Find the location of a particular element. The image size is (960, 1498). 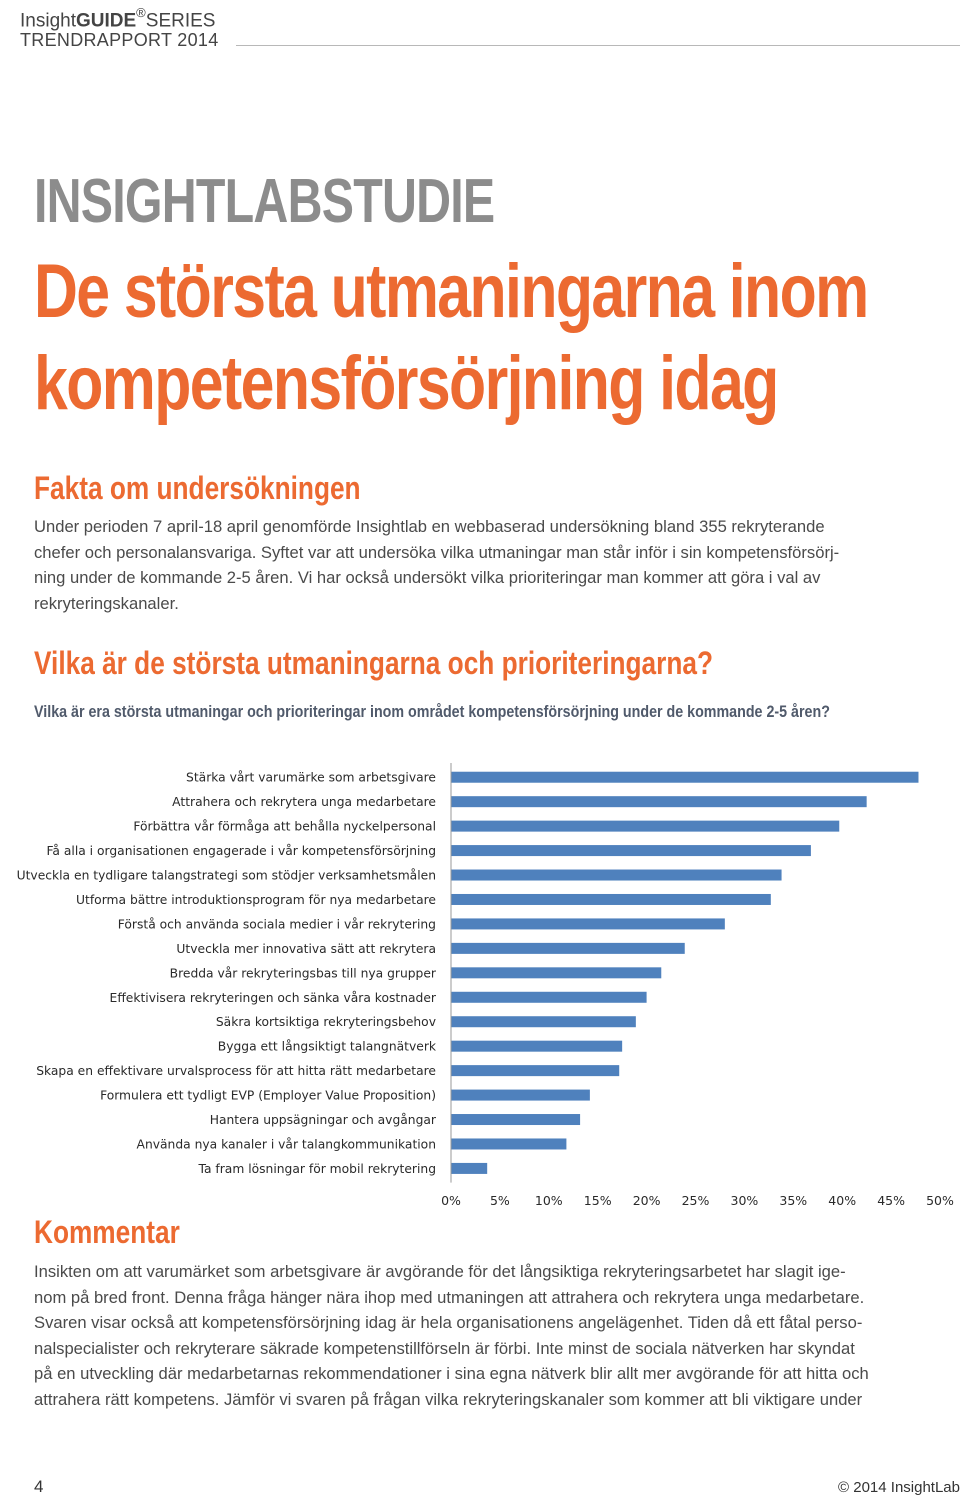

category-label: Ta fram lösningar för mobil rekrytering is located at coordinates (316, 1169).